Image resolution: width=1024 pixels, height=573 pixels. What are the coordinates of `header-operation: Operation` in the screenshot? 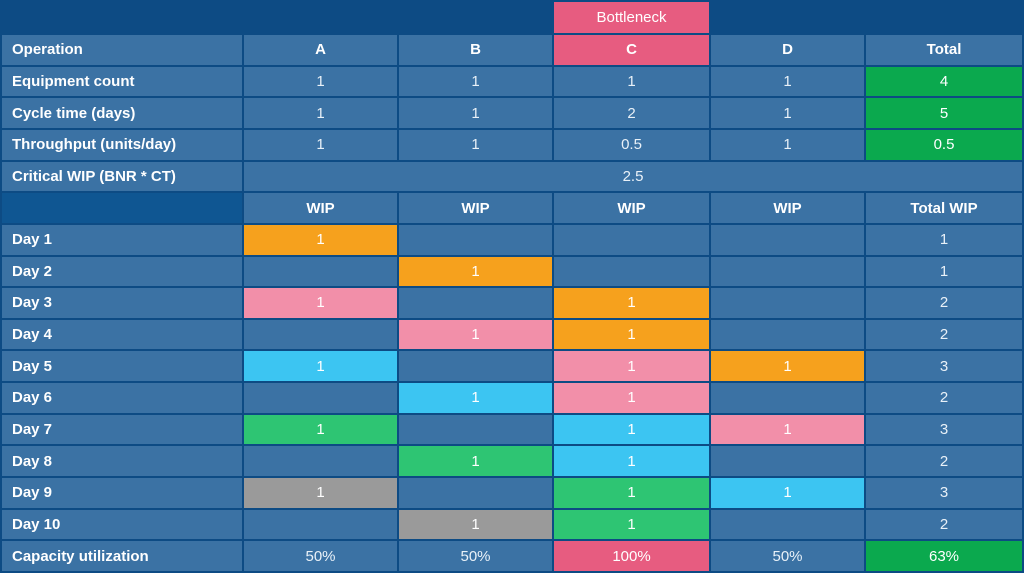 It's located at (122, 50).